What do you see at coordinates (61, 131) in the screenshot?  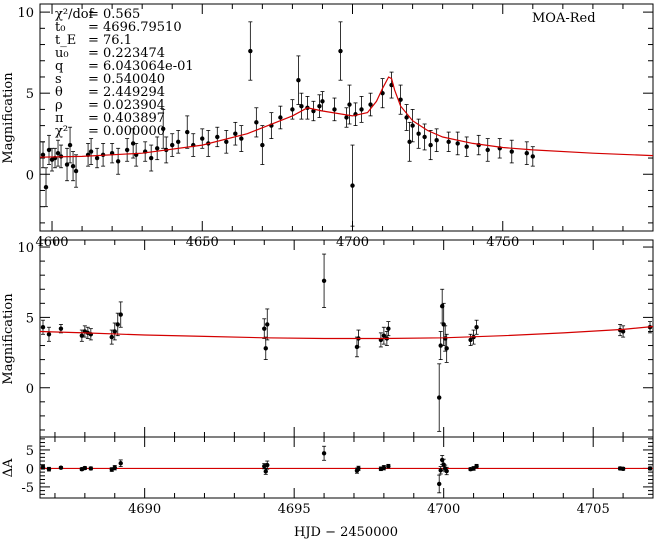 I see `fit-parameter-name: χ²` at bounding box center [61, 131].